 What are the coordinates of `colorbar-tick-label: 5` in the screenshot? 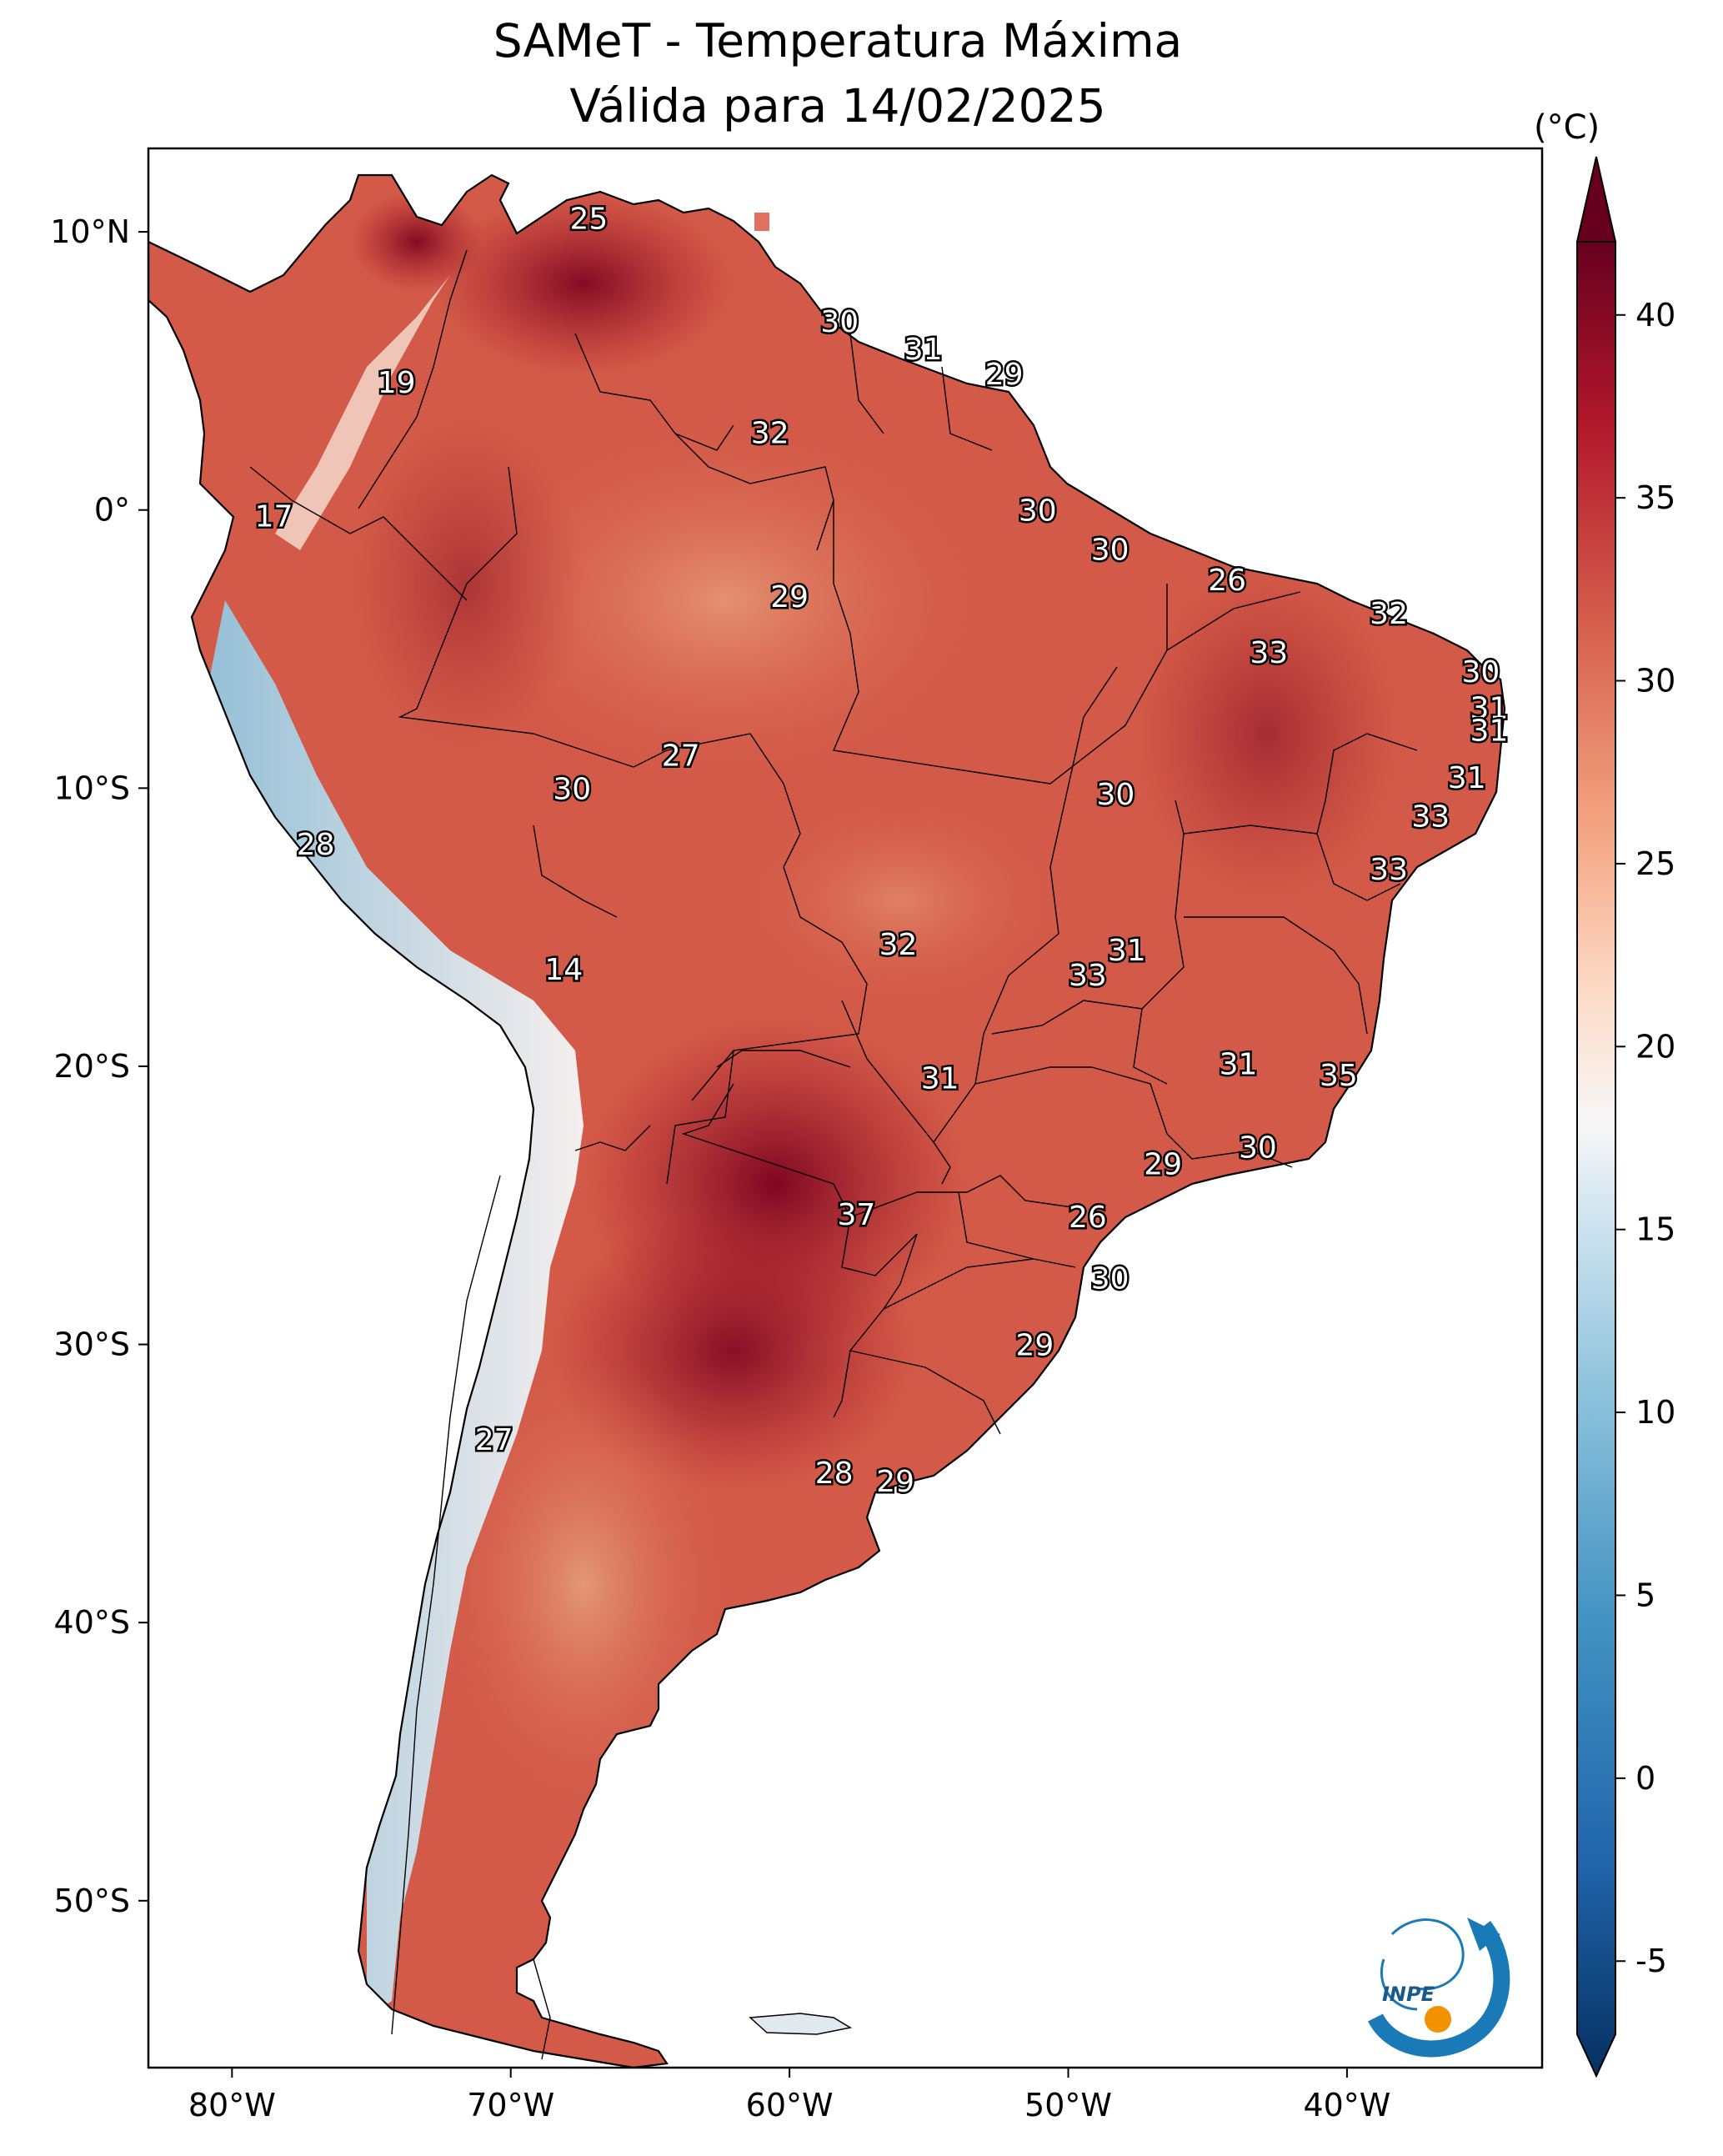 It's located at (1645, 1595).